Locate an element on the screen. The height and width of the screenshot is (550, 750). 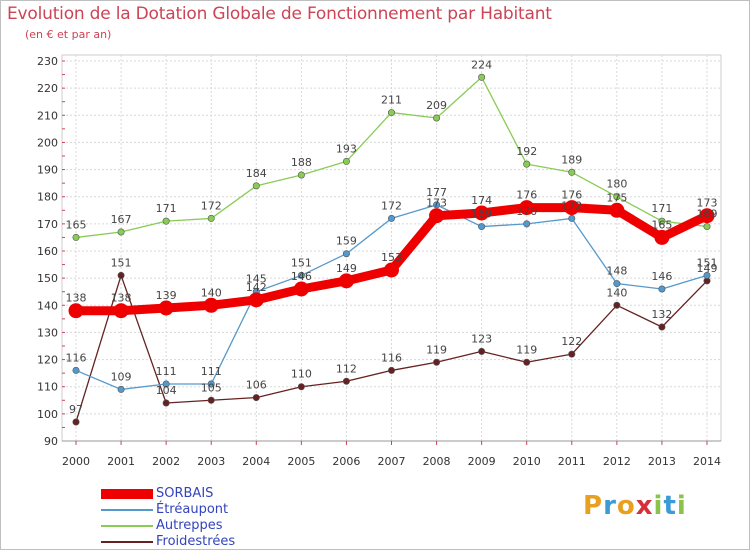
data-label: 159 is located at coordinates (346, 241).